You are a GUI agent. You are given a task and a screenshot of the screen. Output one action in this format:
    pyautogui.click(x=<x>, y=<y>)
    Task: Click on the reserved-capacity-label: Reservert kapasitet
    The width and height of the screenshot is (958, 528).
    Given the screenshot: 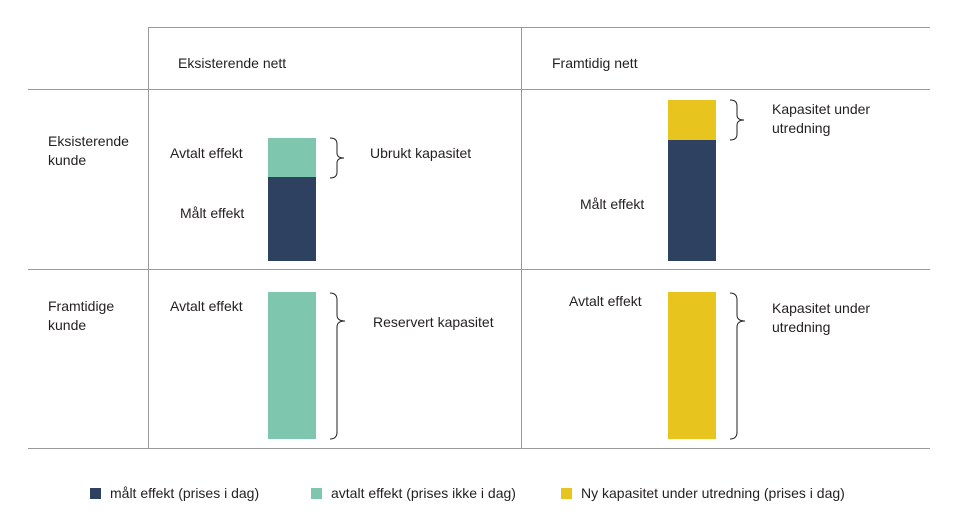 What is the action you would take?
    pyautogui.click(x=433, y=322)
    